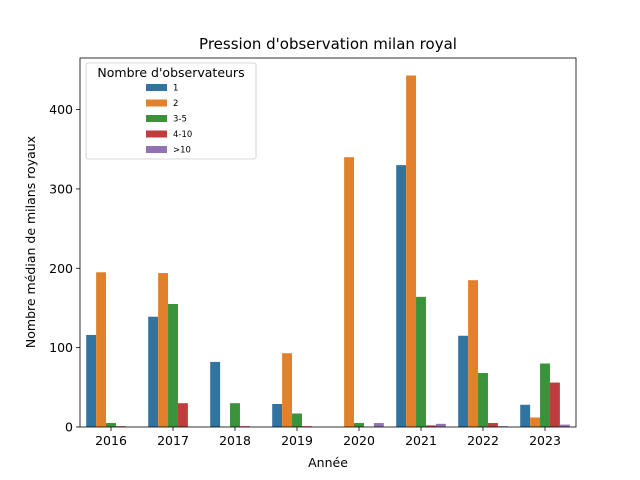 The height and width of the screenshot is (480, 640). What do you see at coordinates (297, 440) in the screenshot?
I see `x-tick-label: 2019` at bounding box center [297, 440].